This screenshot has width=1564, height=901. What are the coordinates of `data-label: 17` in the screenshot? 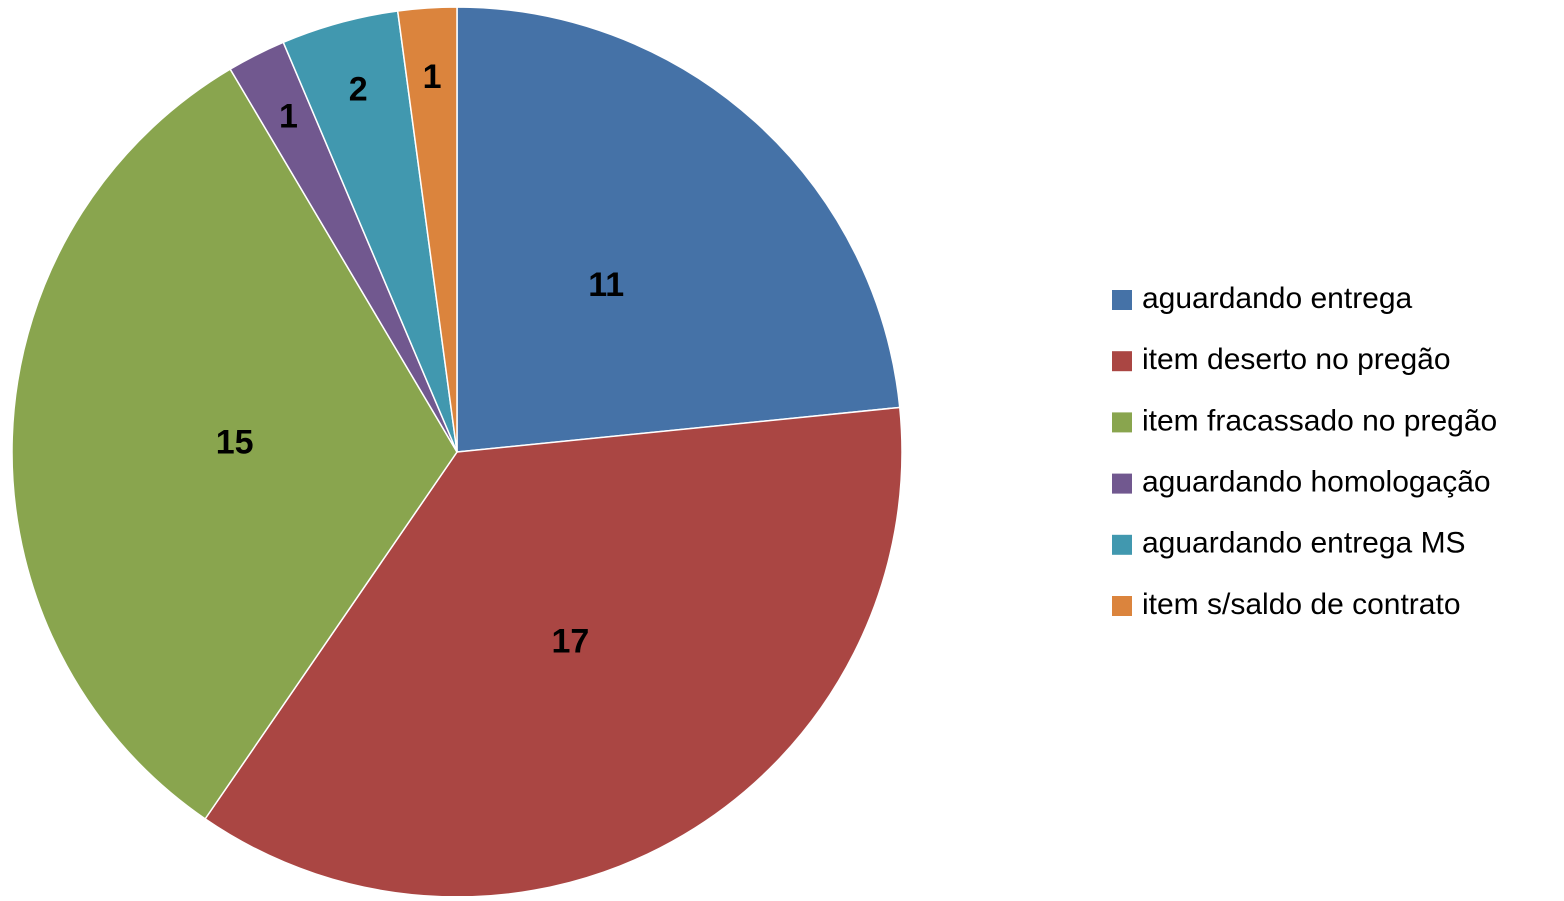 It's located at (570, 641).